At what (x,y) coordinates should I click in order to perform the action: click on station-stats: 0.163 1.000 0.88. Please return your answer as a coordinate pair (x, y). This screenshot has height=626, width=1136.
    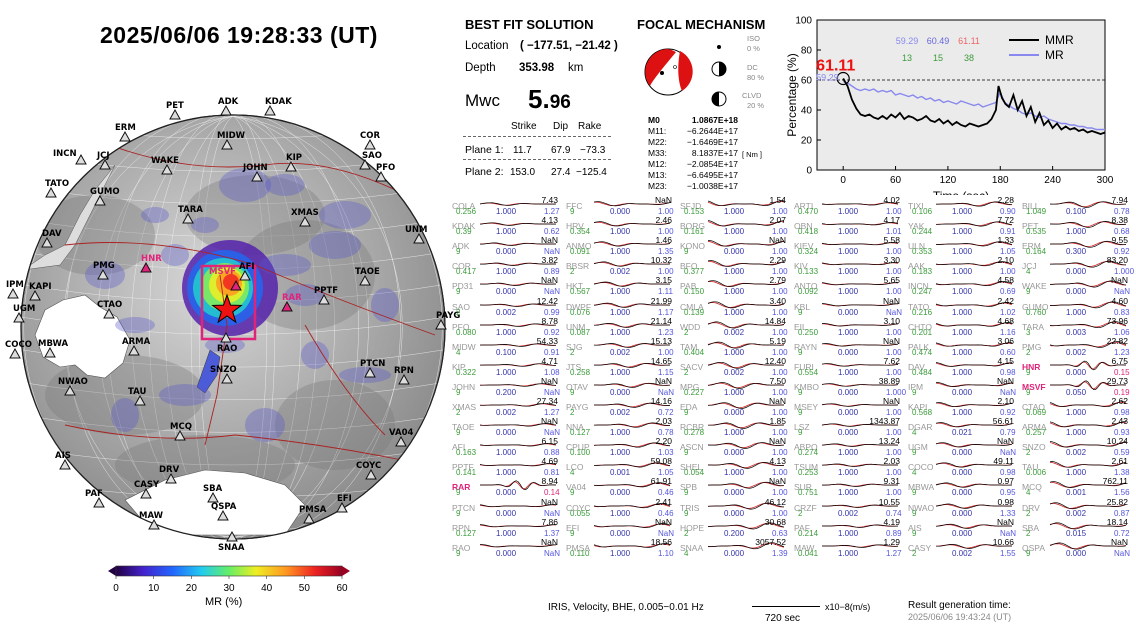
    Looking at the image, I should click on (508, 453).